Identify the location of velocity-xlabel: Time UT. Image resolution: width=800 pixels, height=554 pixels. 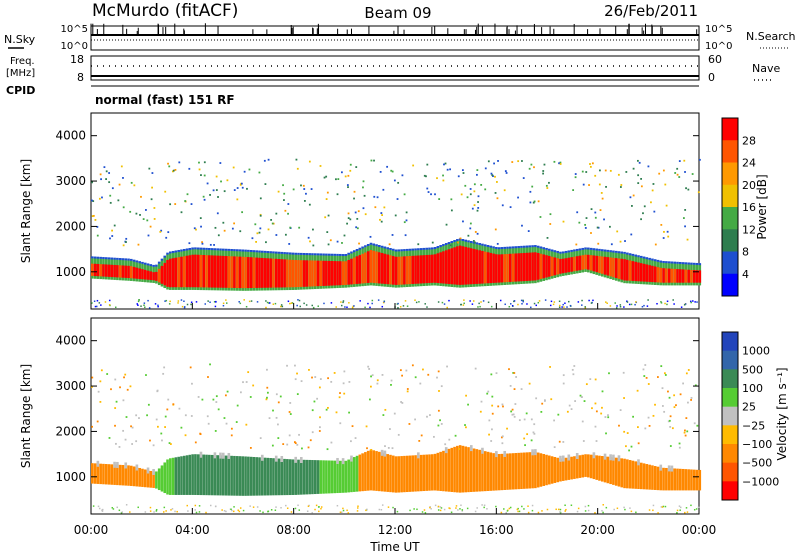
(394, 547).